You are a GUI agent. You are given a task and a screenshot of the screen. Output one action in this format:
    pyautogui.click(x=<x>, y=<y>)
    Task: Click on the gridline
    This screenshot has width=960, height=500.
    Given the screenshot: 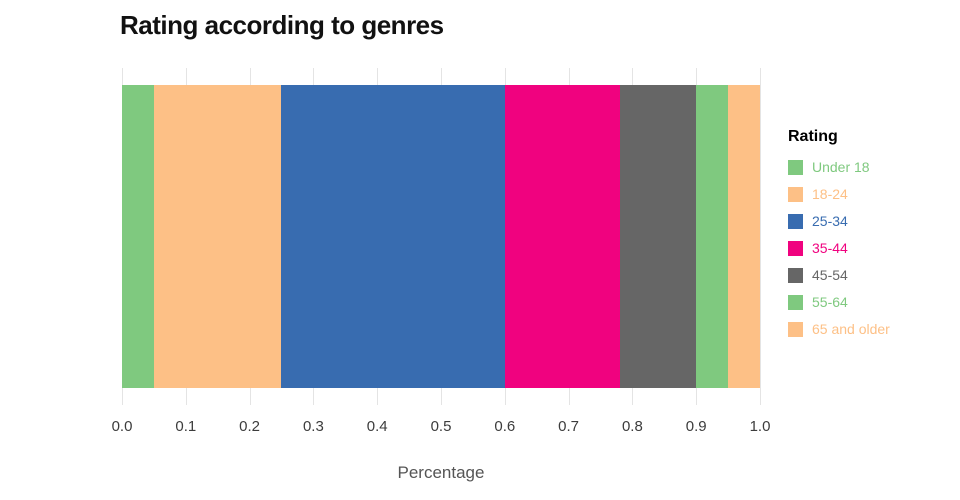 What is the action you would take?
    pyautogui.click(x=760, y=236)
    